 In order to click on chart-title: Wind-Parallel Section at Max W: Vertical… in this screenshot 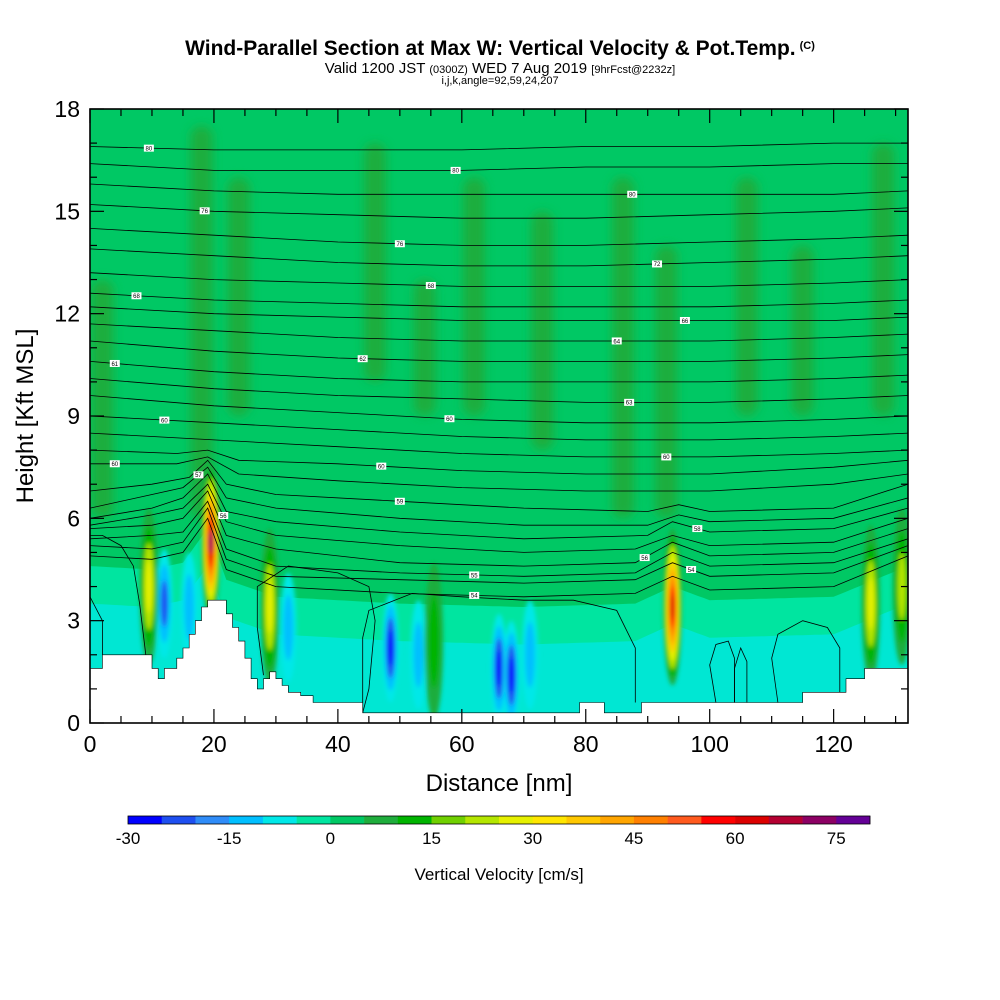, I will do `click(500, 49)`.